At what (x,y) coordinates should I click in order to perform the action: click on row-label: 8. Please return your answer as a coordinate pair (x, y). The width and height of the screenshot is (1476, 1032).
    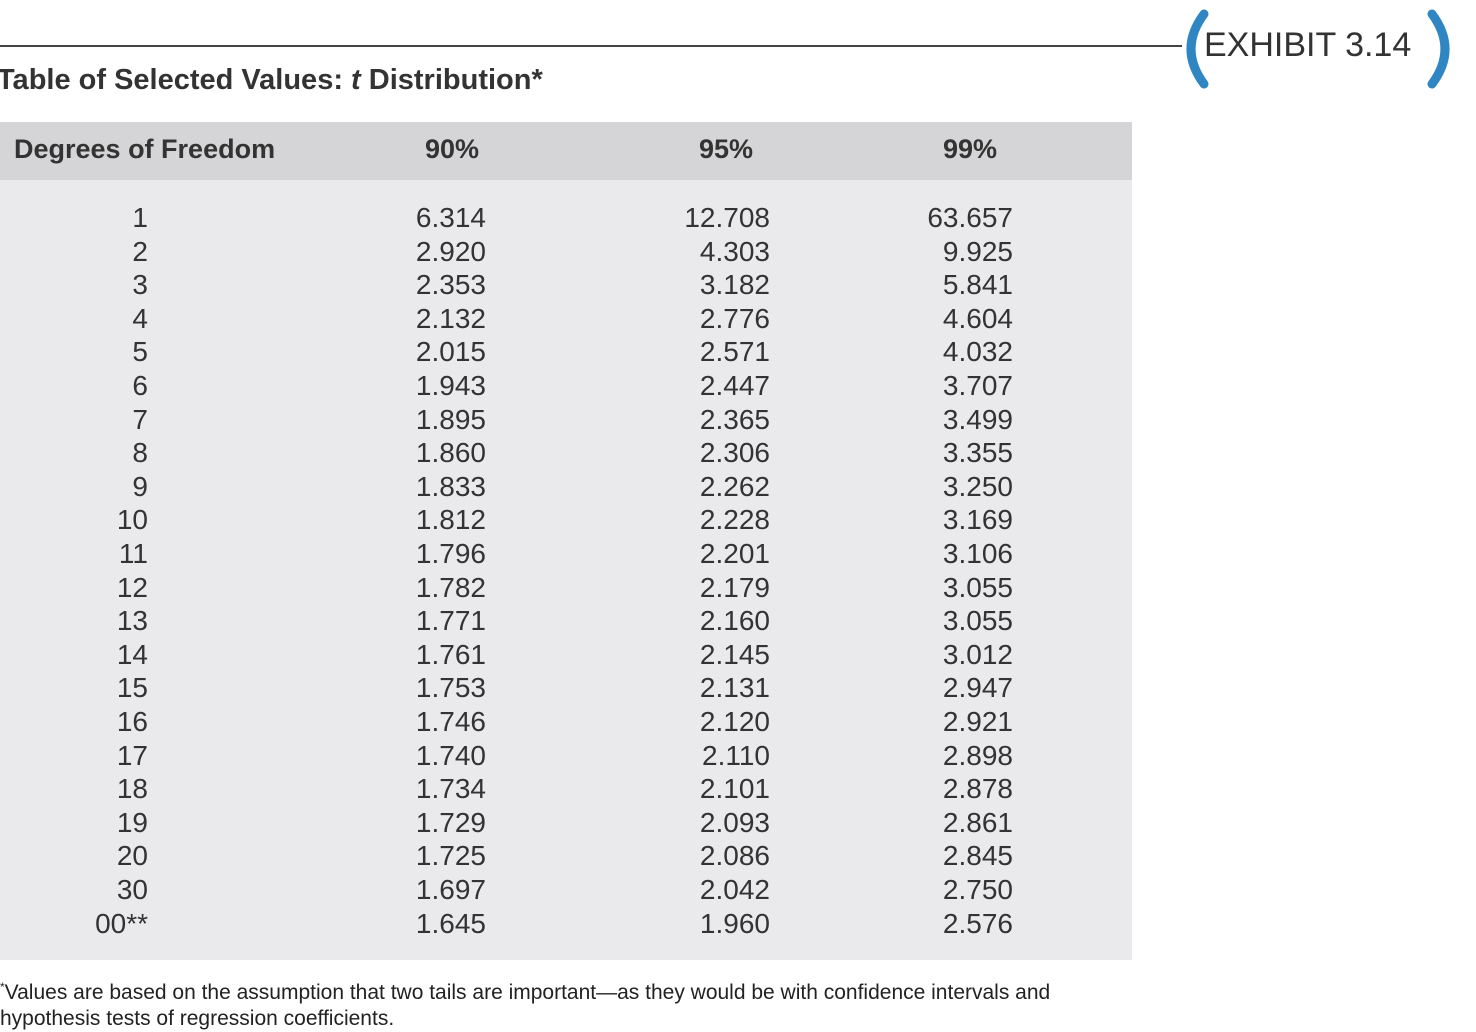
    Looking at the image, I should click on (140, 453).